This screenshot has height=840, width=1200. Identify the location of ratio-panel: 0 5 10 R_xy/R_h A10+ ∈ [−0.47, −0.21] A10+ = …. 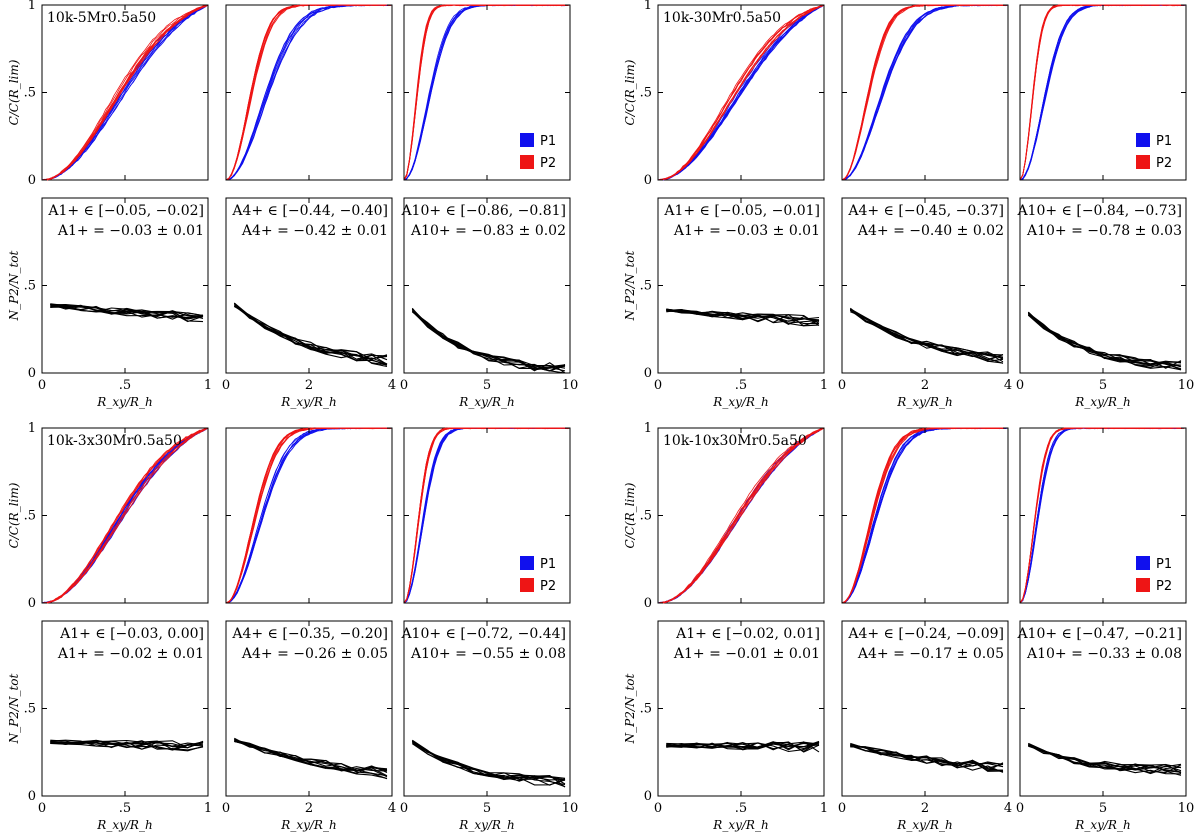
(1105, 726).